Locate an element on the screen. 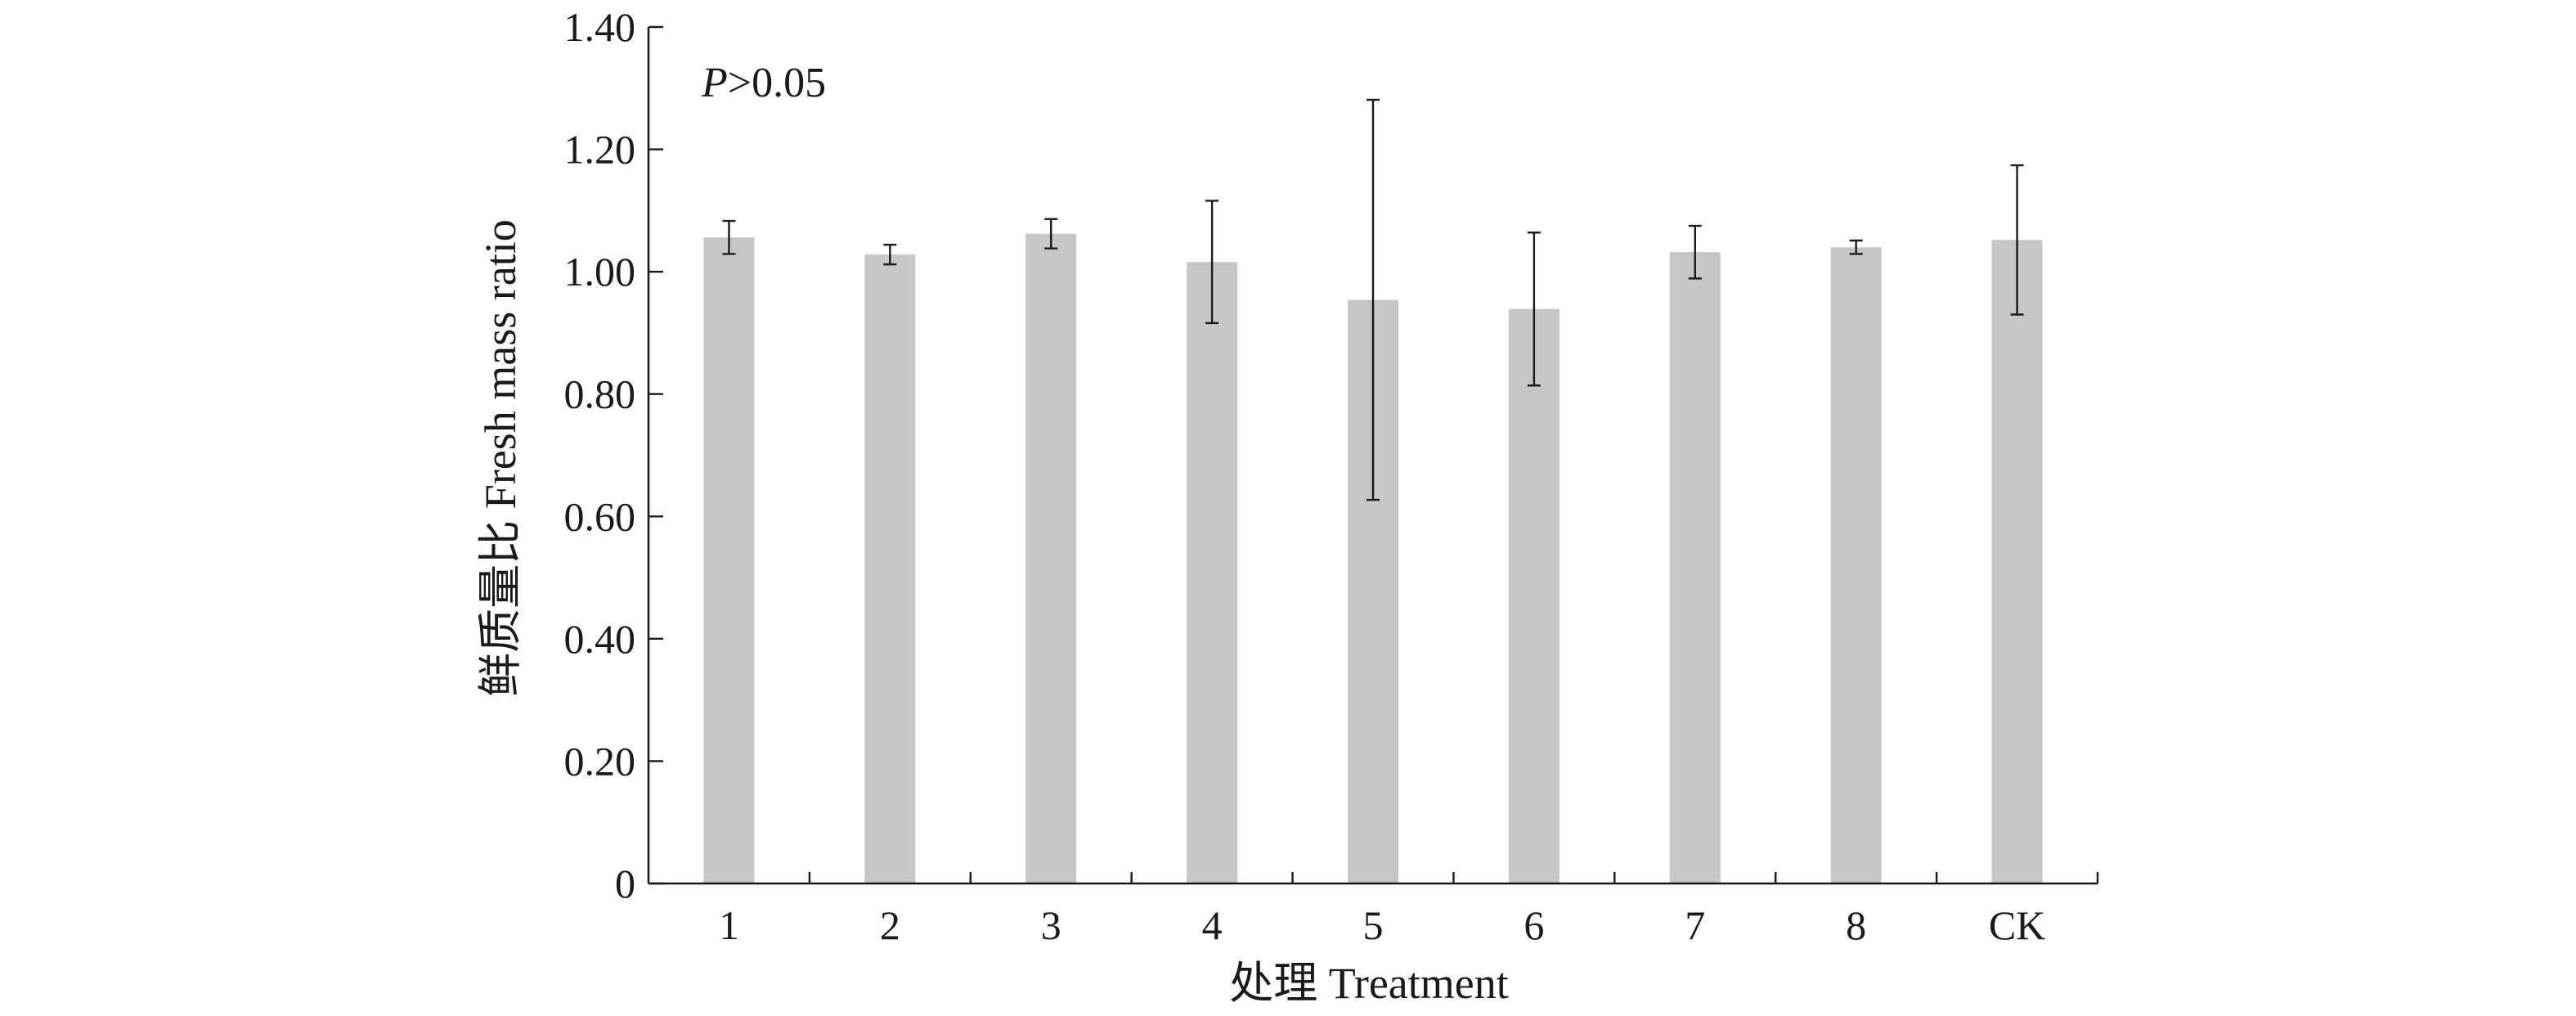 The width and height of the screenshot is (2576, 1016). y-tick-label-5: 1.00 is located at coordinates (600, 271).